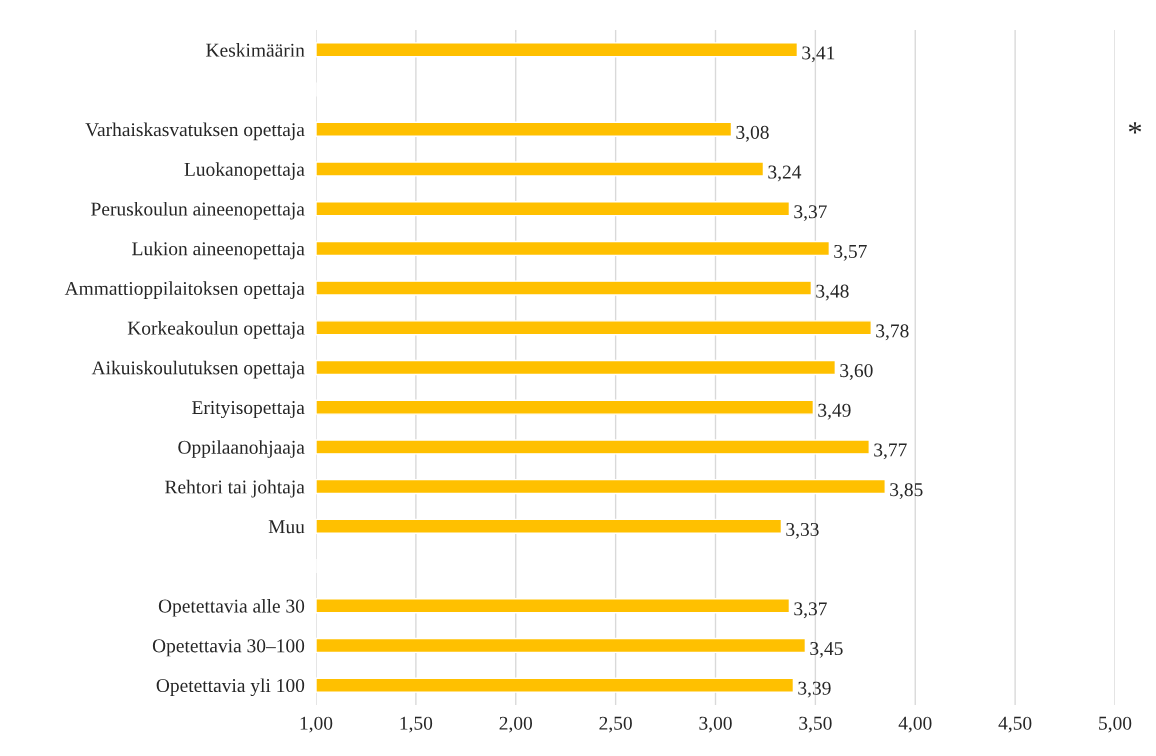 The image size is (1156, 756). Describe the element at coordinates (856, 372) in the screenshot. I see `data-label: 3,60` at that location.